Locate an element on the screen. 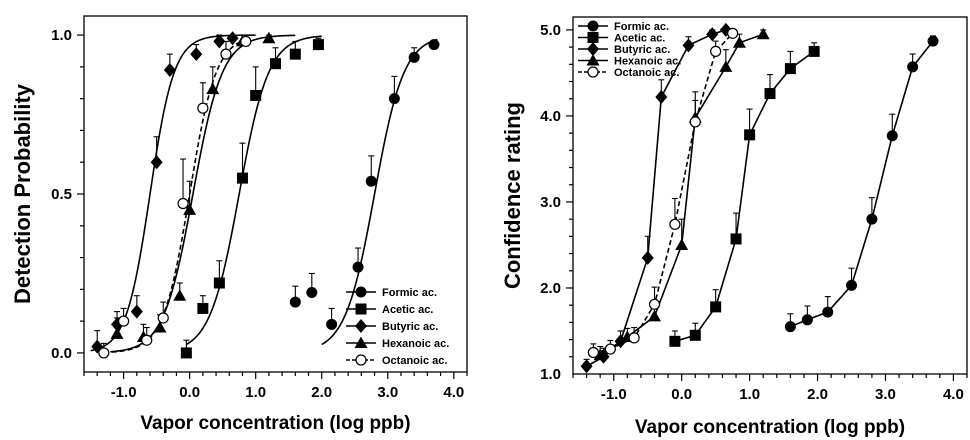 The width and height of the screenshot is (970, 440). legend-label: Butyric ac. is located at coordinates (642, 50).